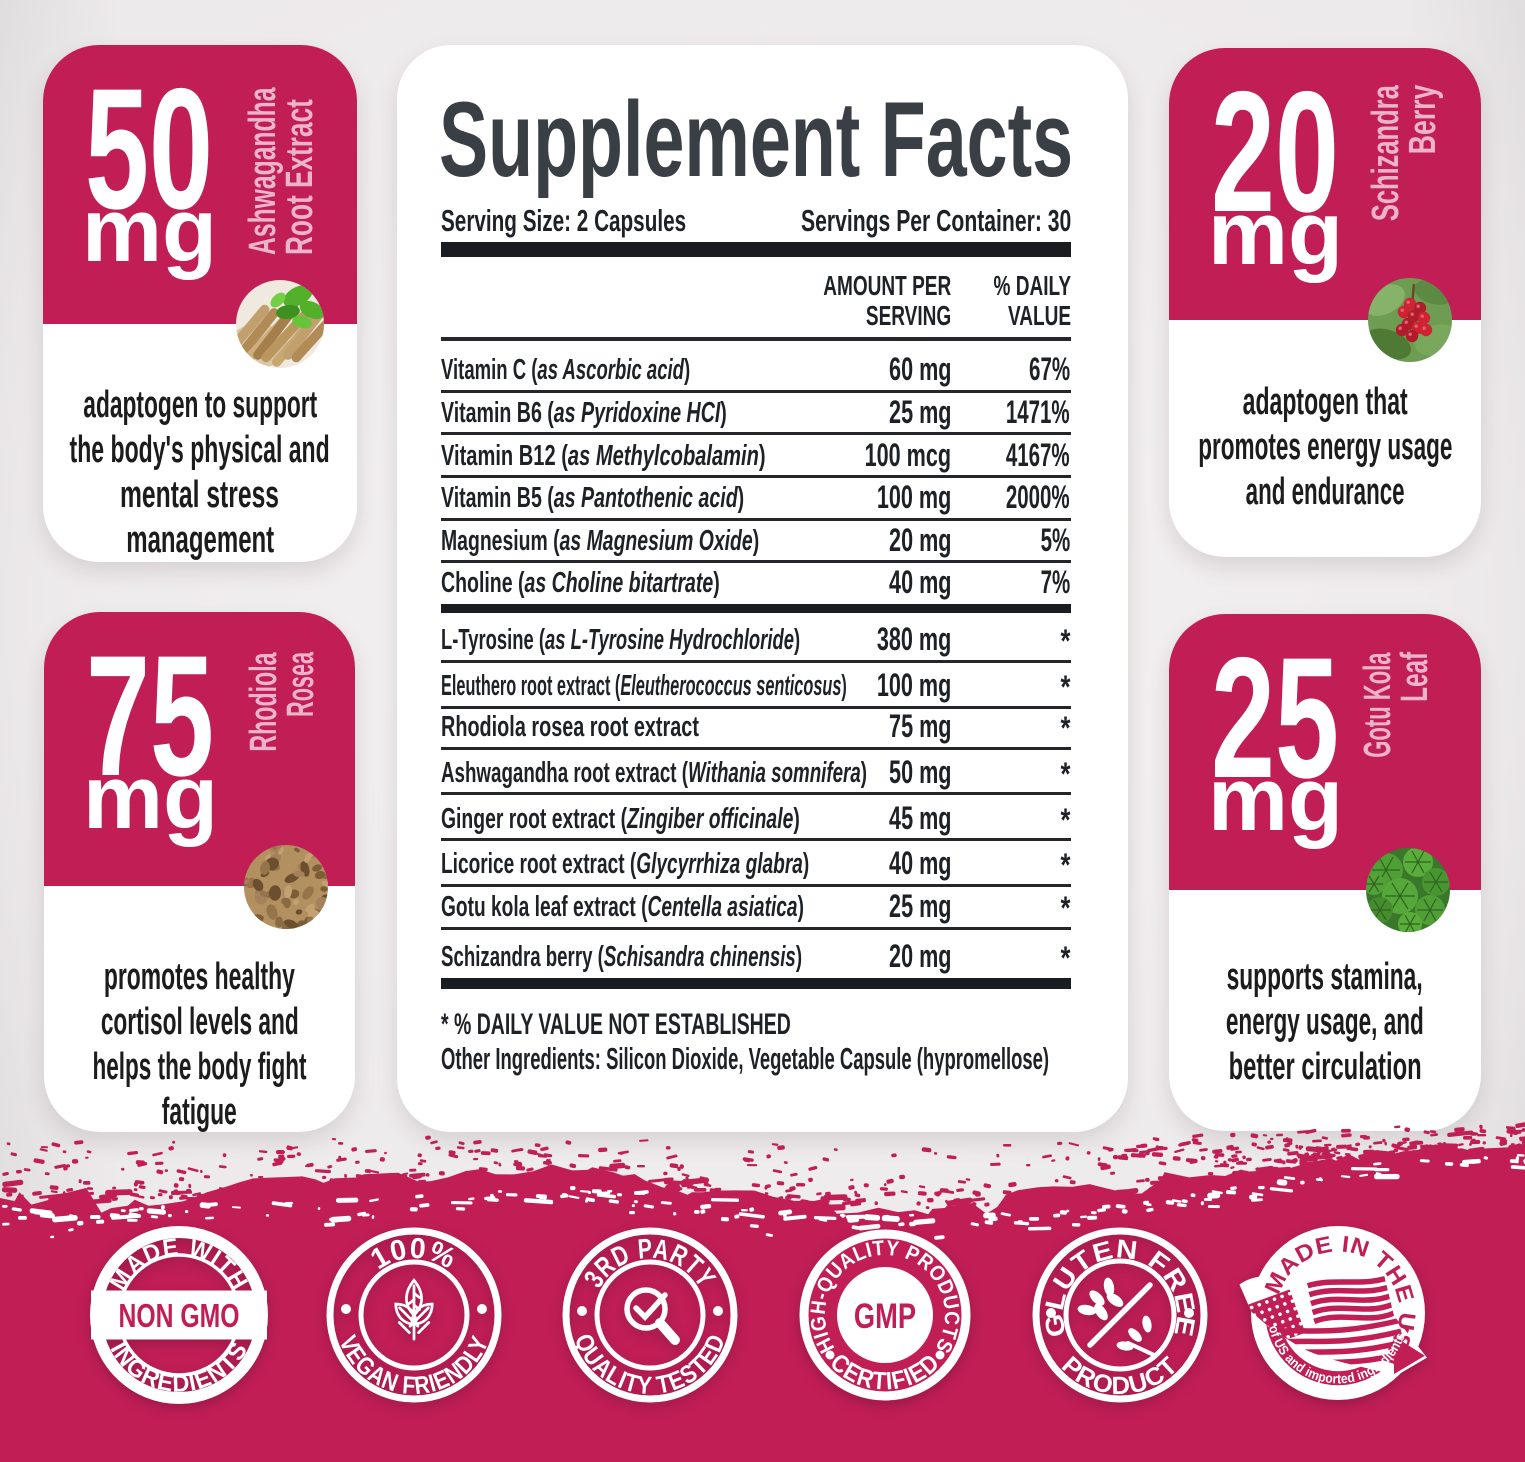  I want to click on svg-text: NON GMO, so click(179, 1317).